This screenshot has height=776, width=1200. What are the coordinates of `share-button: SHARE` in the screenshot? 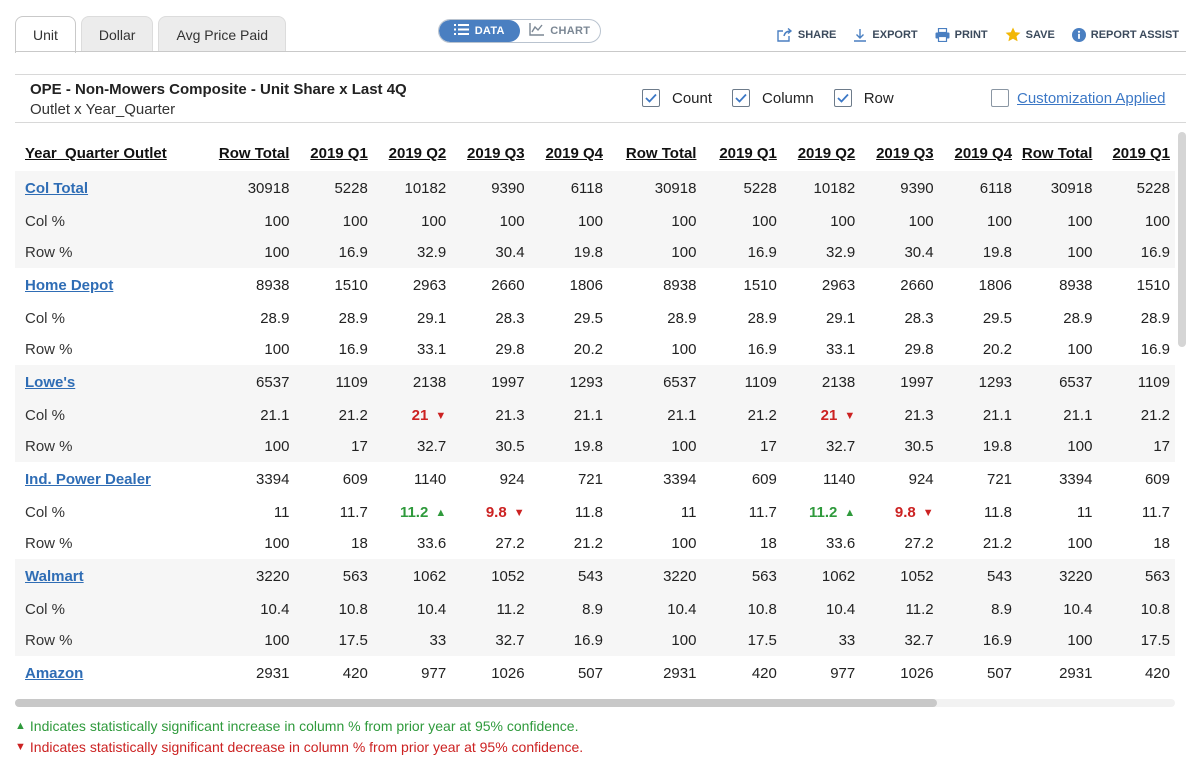 It's located at (806, 34).